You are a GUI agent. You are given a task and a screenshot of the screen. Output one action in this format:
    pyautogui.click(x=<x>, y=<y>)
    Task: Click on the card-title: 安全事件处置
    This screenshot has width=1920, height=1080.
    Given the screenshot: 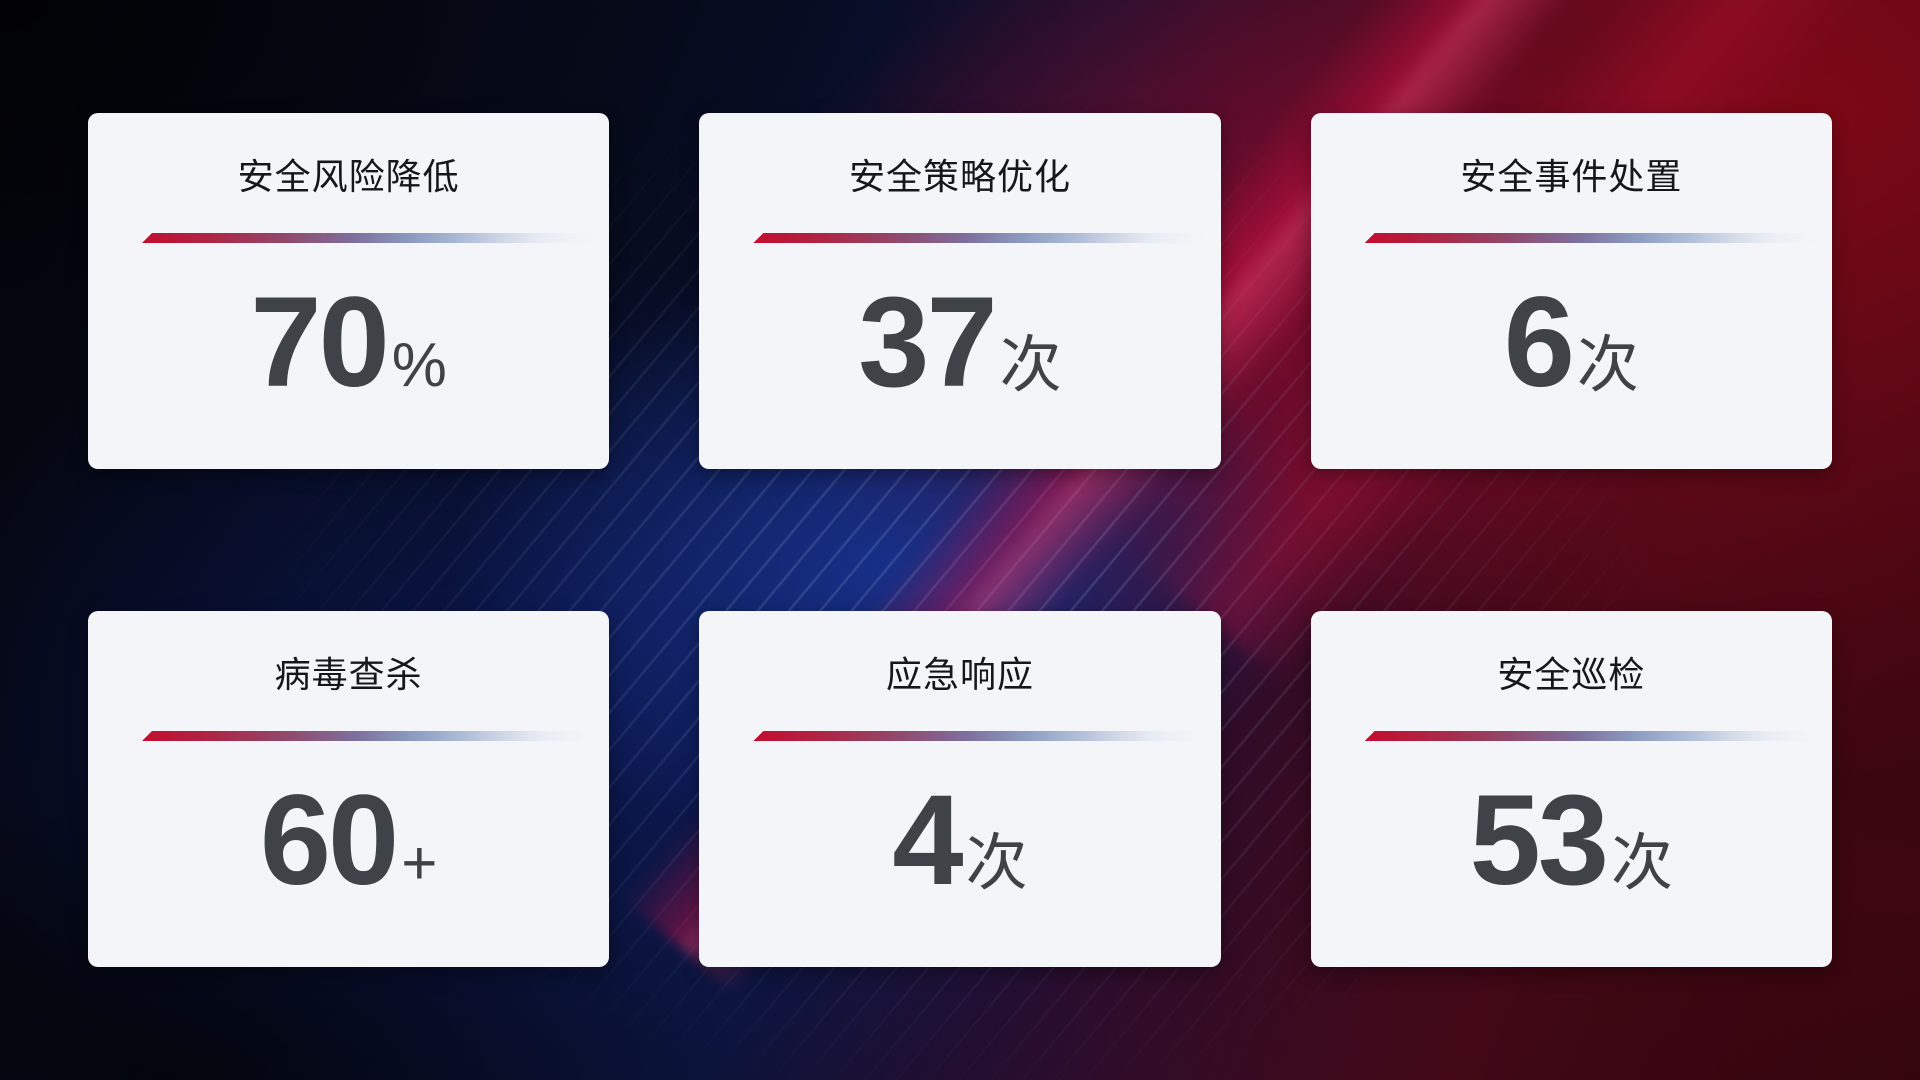 What is the action you would take?
    pyautogui.click(x=1571, y=176)
    